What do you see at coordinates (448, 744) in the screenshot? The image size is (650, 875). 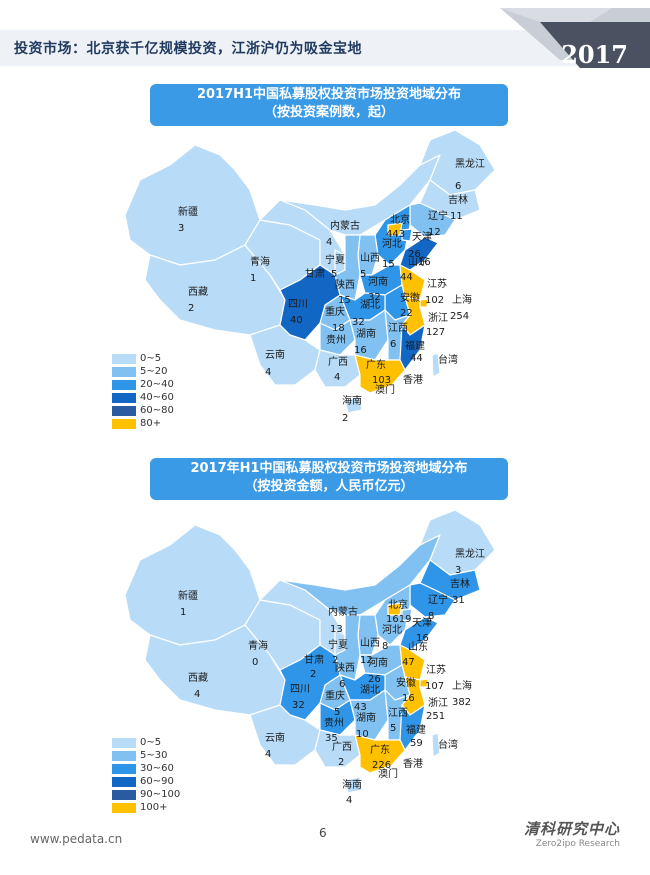 I see `map2-name-taiwan: 台湾` at bounding box center [448, 744].